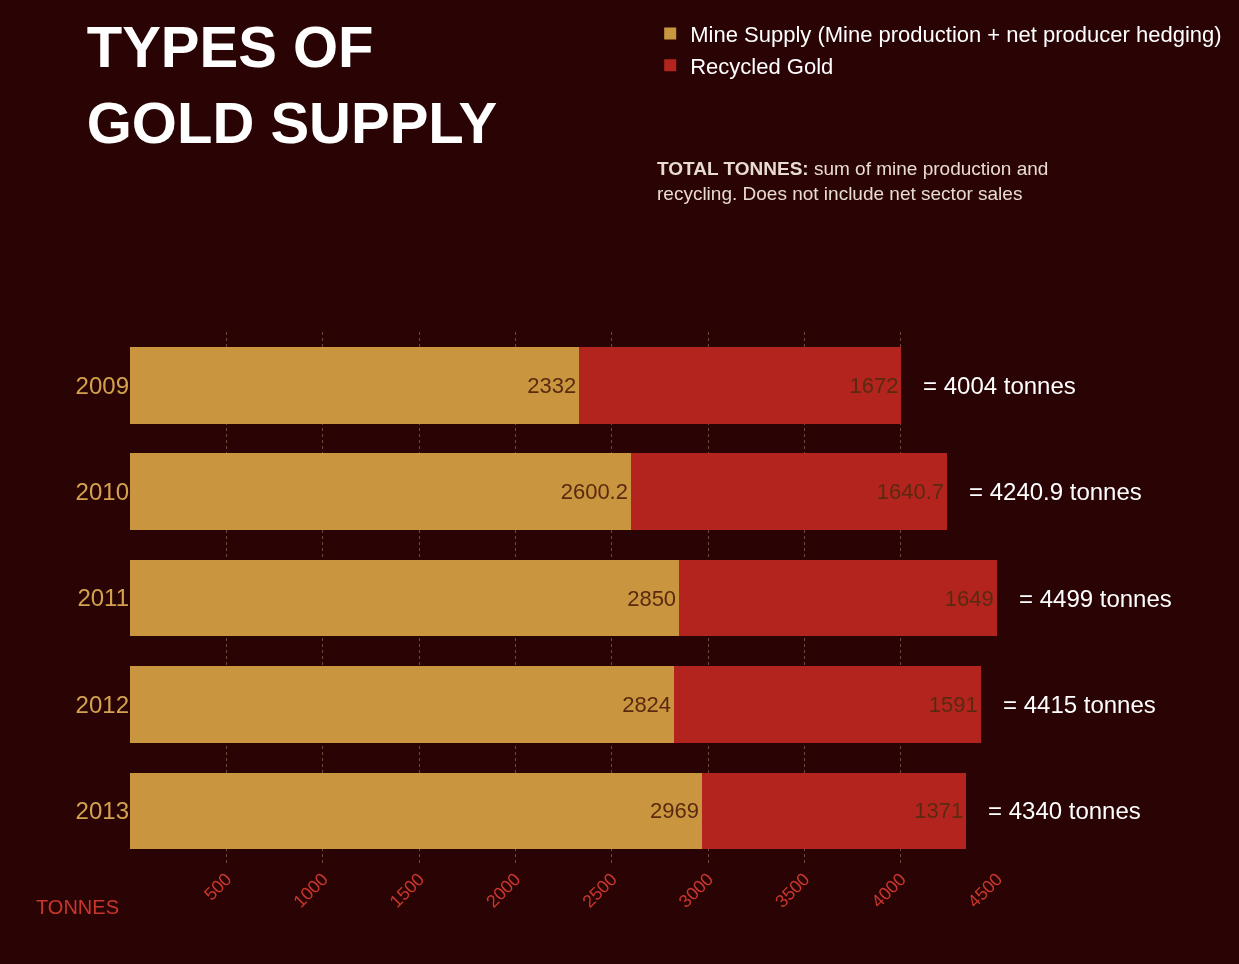 The image size is (1239, 964). I want to click on data-label: 1371, so click(939, 811).